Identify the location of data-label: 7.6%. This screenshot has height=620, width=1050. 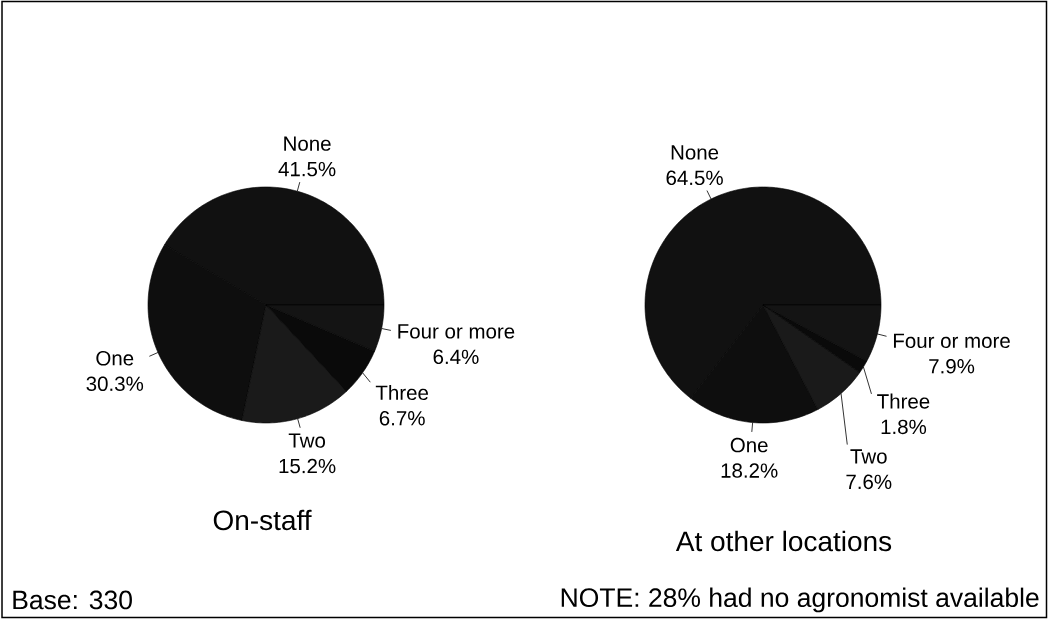
(869, 482).